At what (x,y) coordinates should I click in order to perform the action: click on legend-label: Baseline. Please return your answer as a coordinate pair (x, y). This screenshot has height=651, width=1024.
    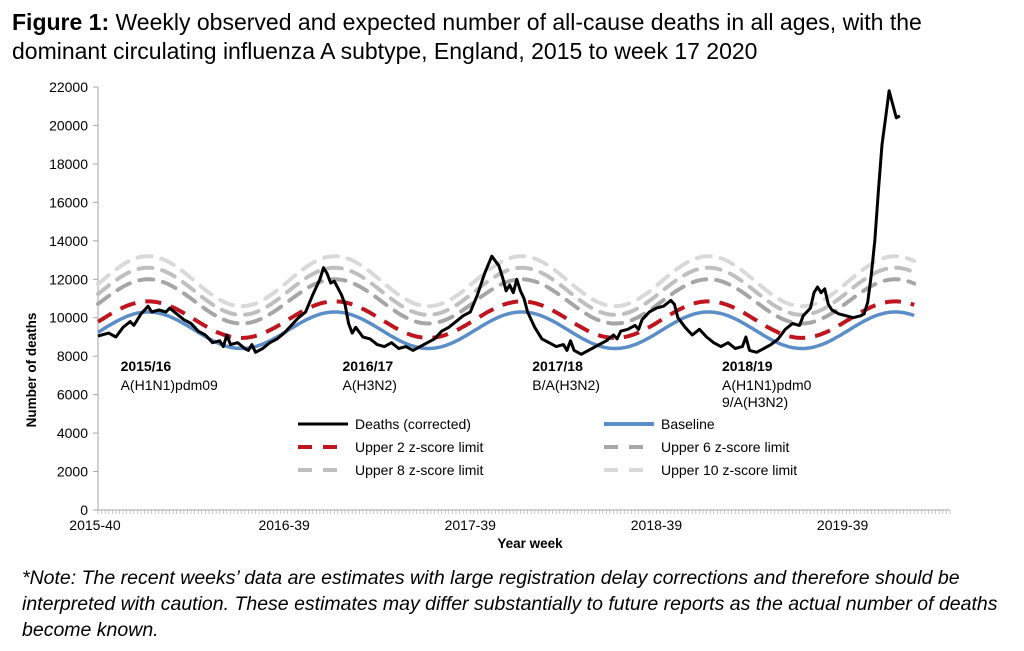
    Looking at the image, I should click on (688, 424).